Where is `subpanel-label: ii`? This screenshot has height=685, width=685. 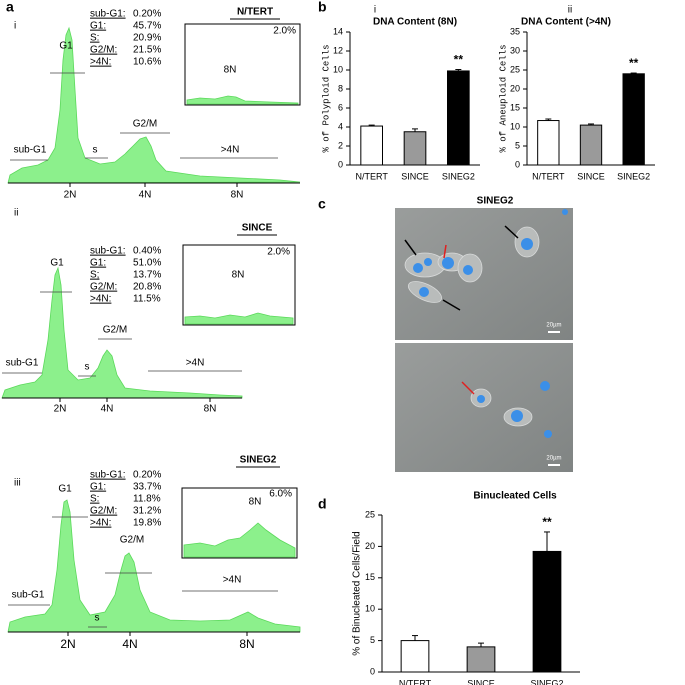 subpanel-label: ii is located at coordinates (570, 10).